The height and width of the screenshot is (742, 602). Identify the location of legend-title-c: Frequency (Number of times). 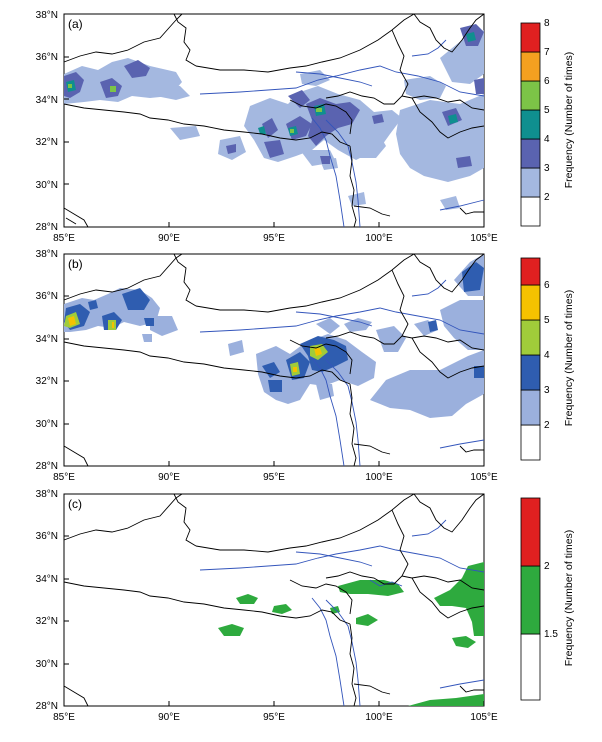
(569, 598).